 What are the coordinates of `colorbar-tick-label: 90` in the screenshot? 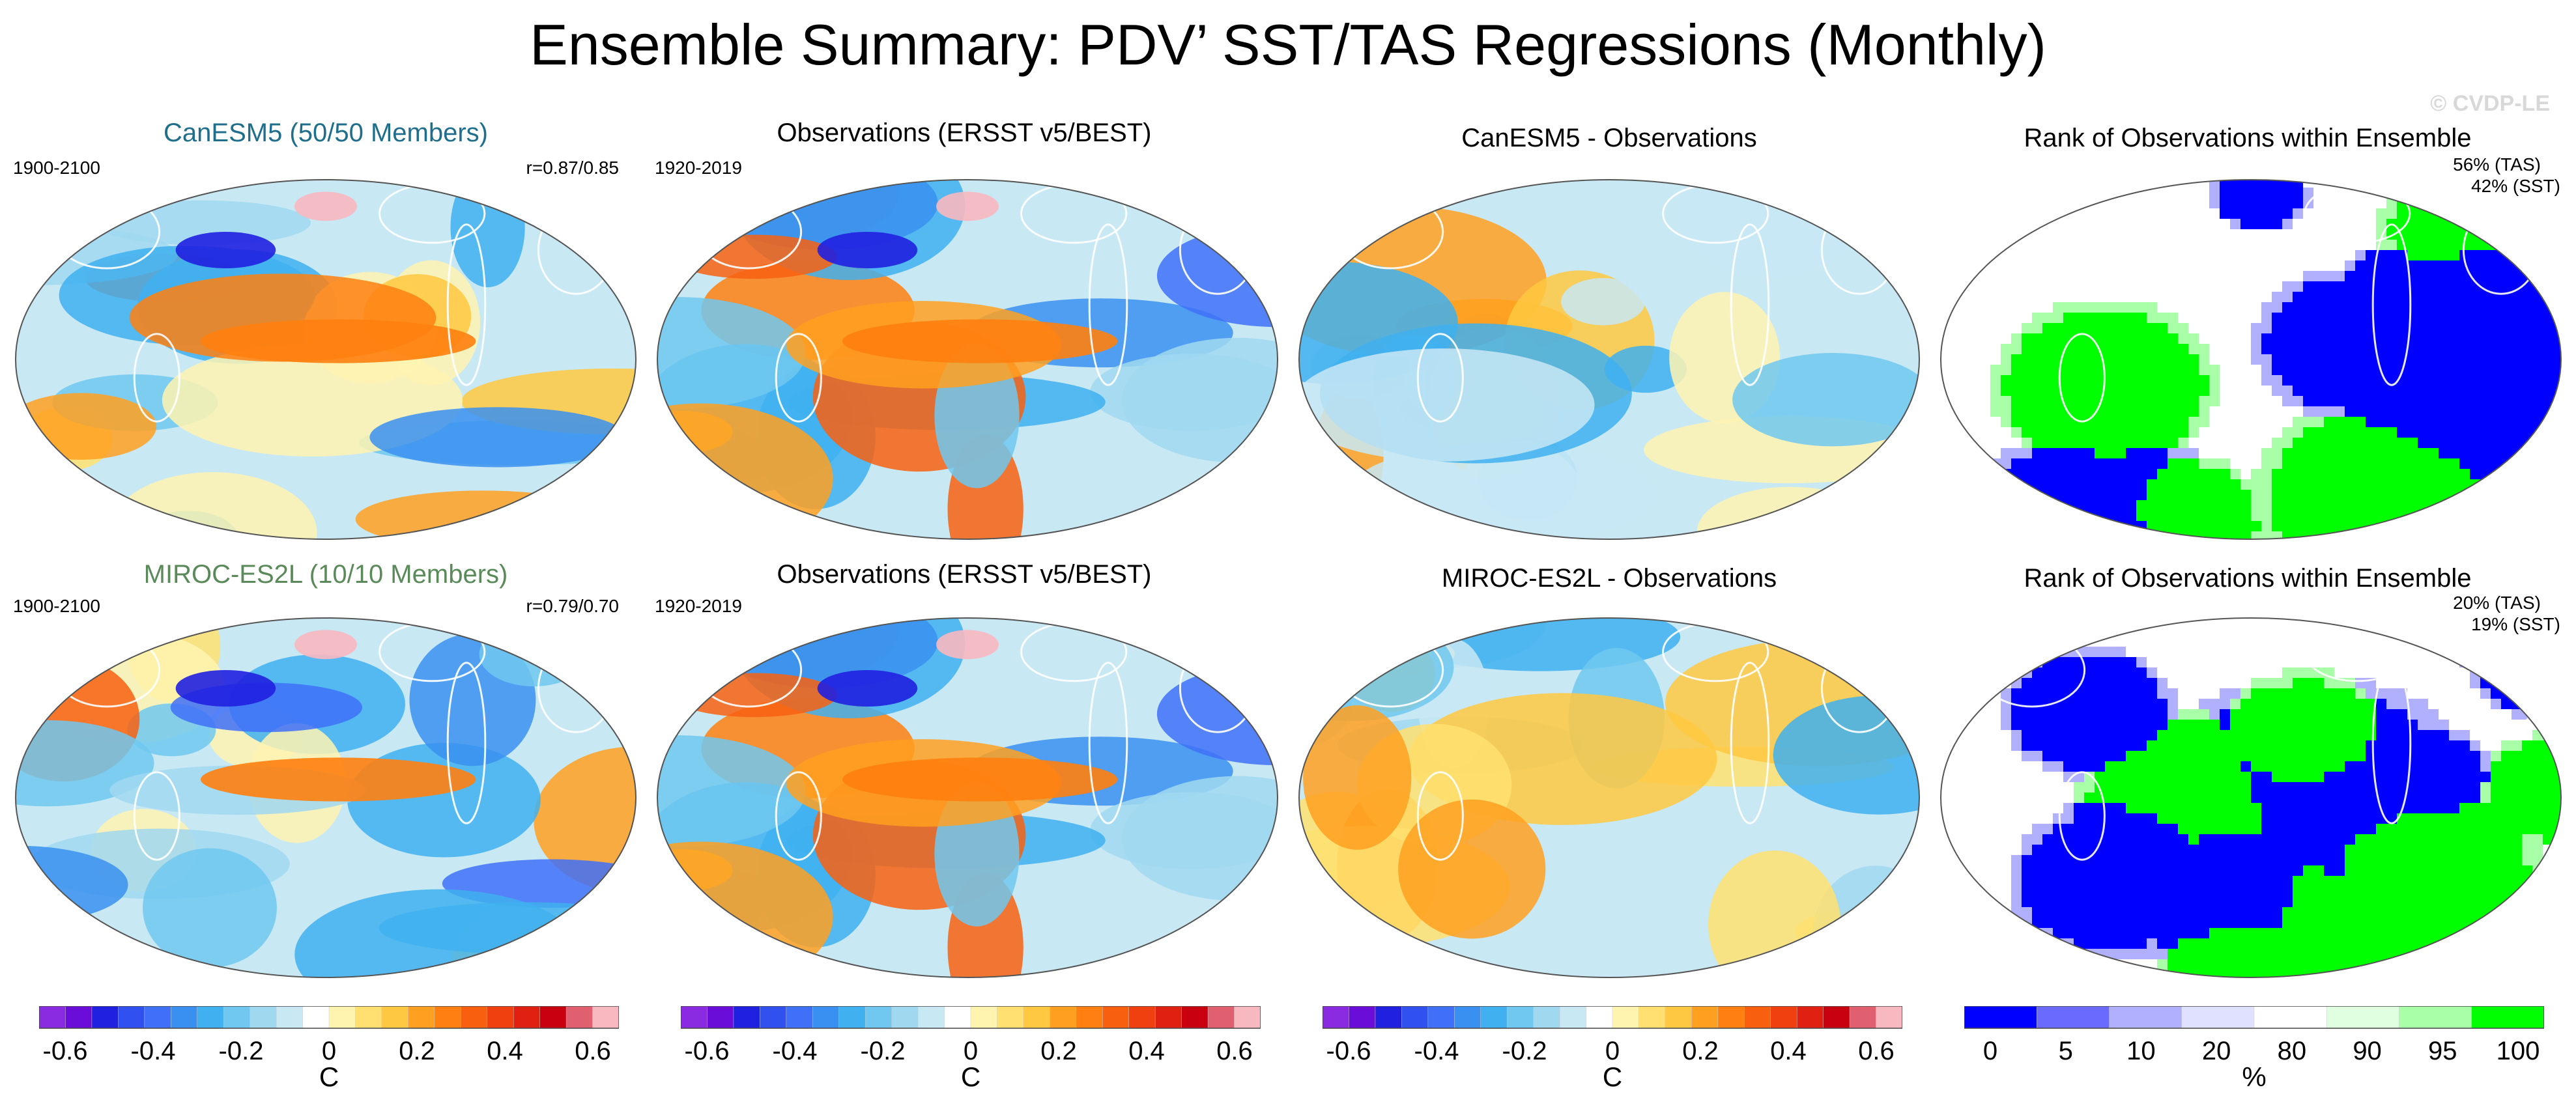 It's located at (2367, 1051).